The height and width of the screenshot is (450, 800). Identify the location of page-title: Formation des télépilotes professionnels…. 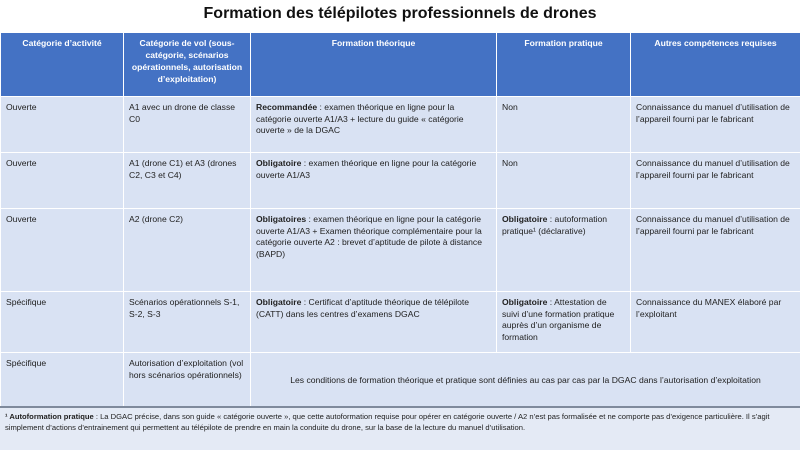
(400, 14).